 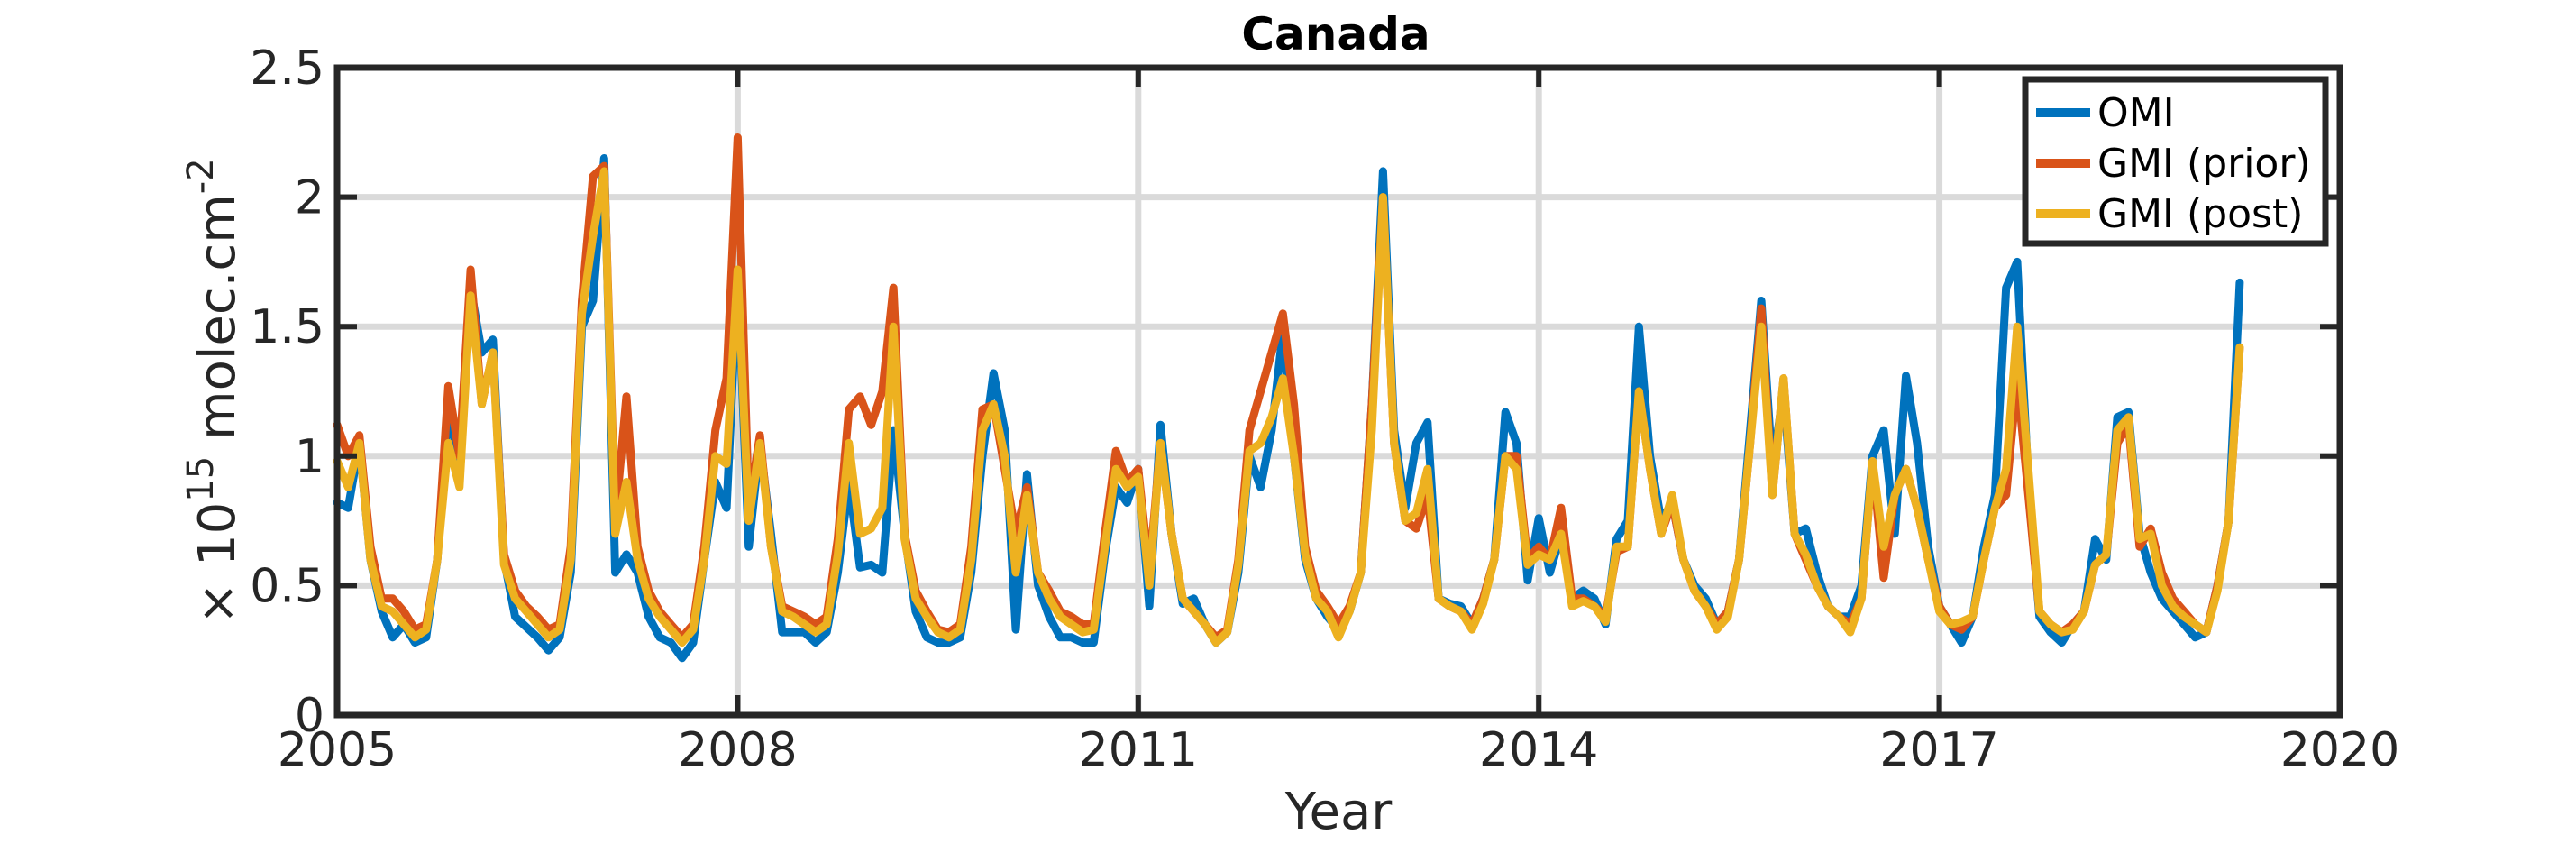 What do you see at coordinates (309, 716) in the screenshot?
I see `y-tick-label: 0` at bounding box center [309, 716].